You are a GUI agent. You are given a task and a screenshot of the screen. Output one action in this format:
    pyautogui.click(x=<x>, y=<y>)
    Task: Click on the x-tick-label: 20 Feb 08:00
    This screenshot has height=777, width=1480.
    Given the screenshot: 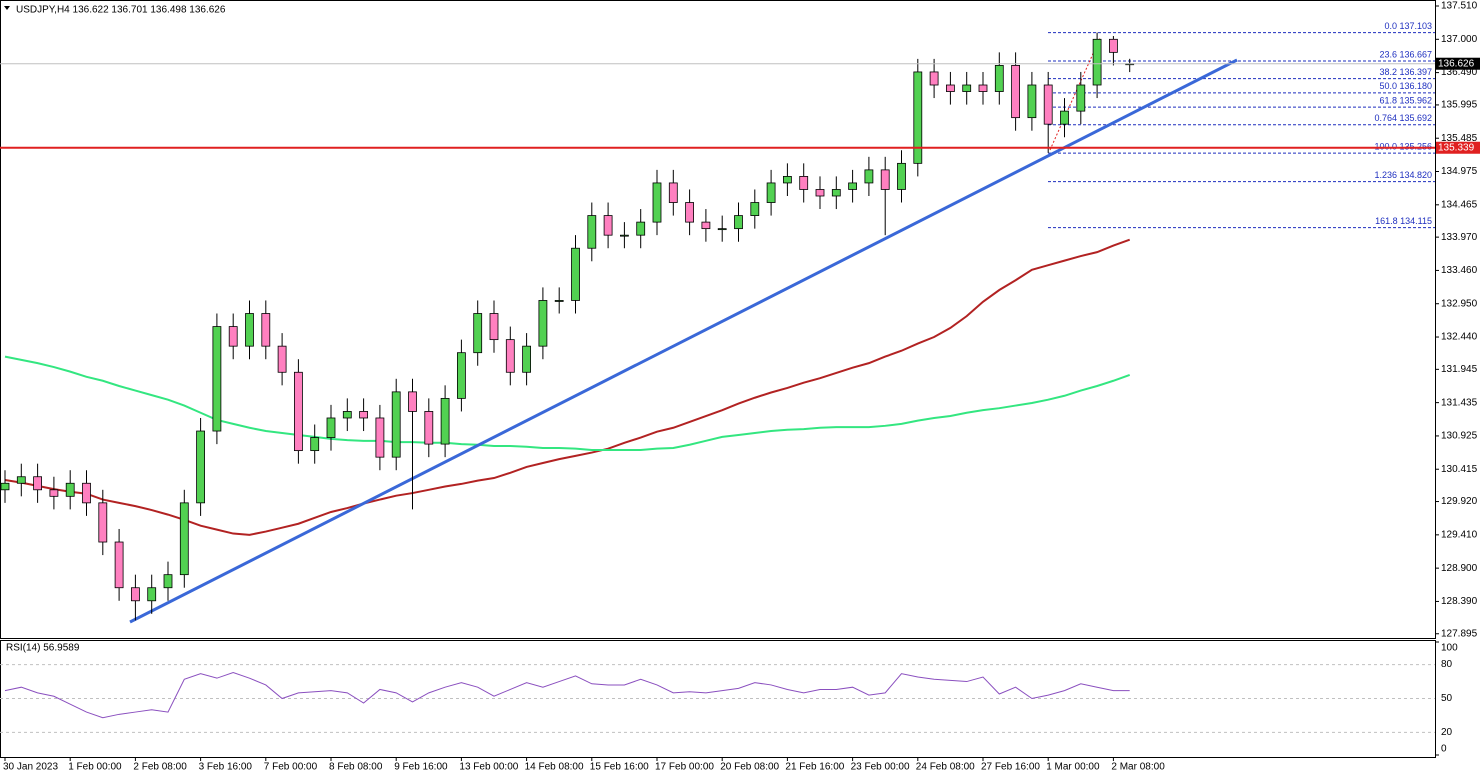 What is the action you would take?
    pyautogui.click(x=749, y=767)
    